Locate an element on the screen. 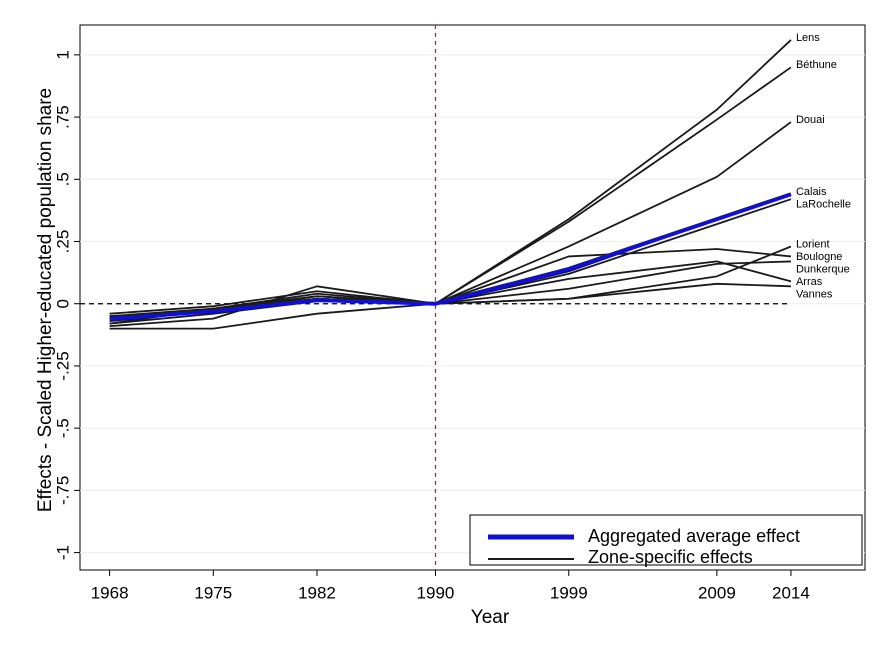  legend-label: Zone-specific effects is located at coordinates (670, 557).